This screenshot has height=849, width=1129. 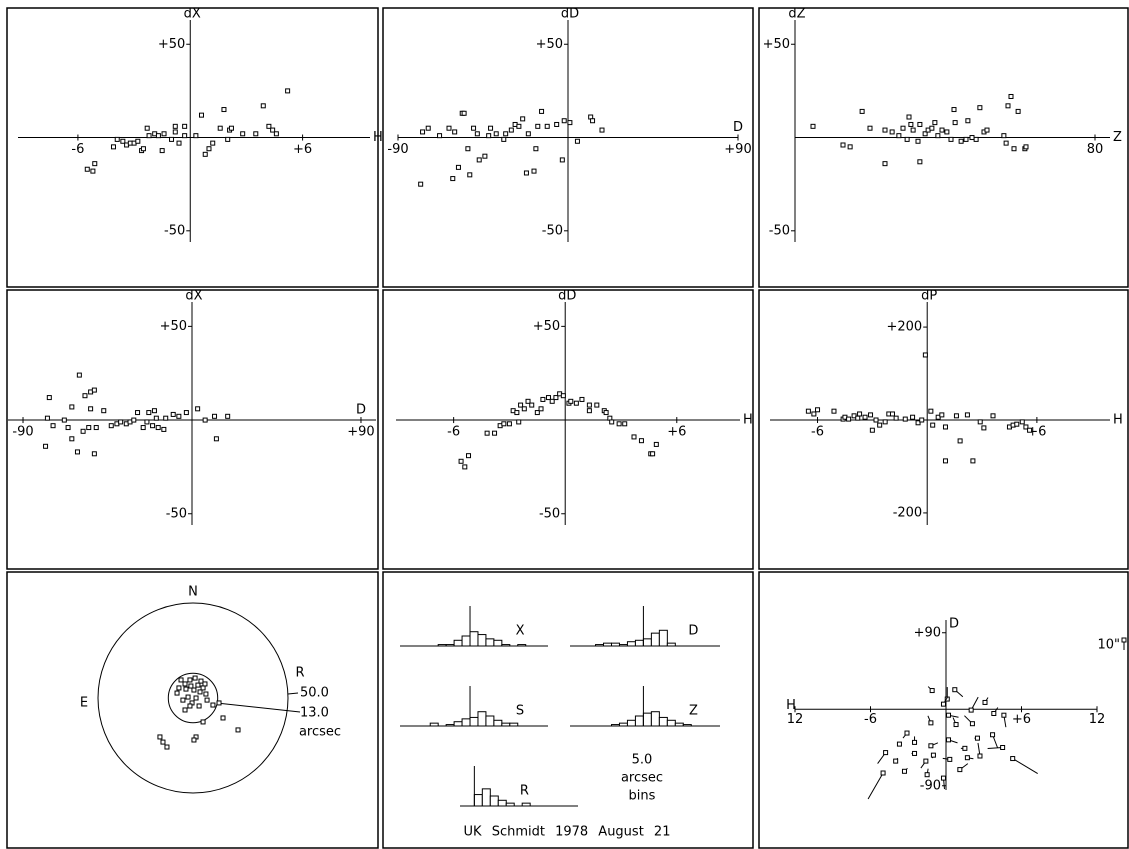 What do you see at coordinates (908, 512) in the screenshot?
I see `y-tick-label: -200` at bounding box center [908, 512].